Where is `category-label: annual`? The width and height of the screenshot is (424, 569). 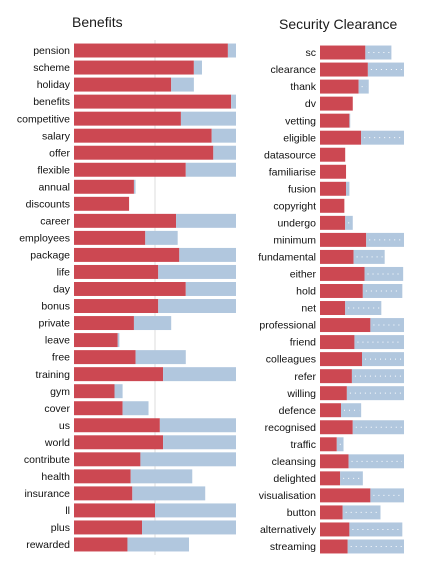
category-label: annual is located at coordinates (54, 187).